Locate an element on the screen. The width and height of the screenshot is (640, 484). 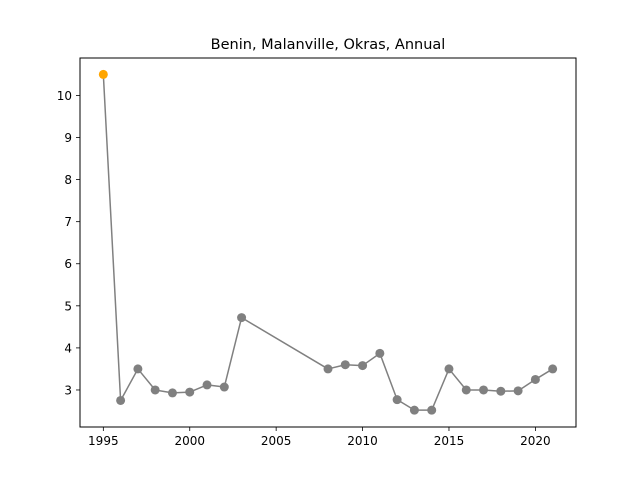
x-tick-label: 2020 is located at coordinates (535, 441).